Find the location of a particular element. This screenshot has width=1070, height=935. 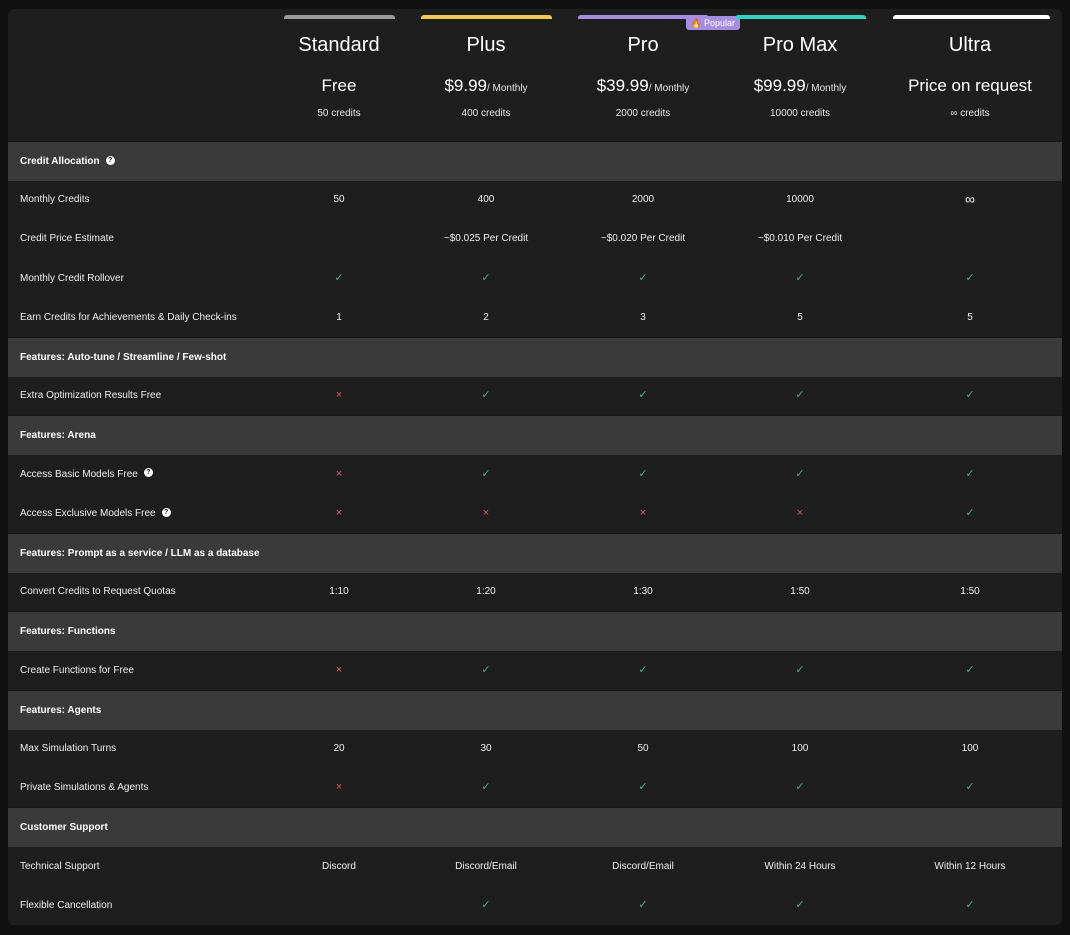

cell-ultra: 5 is located at coordinates (970, 317).